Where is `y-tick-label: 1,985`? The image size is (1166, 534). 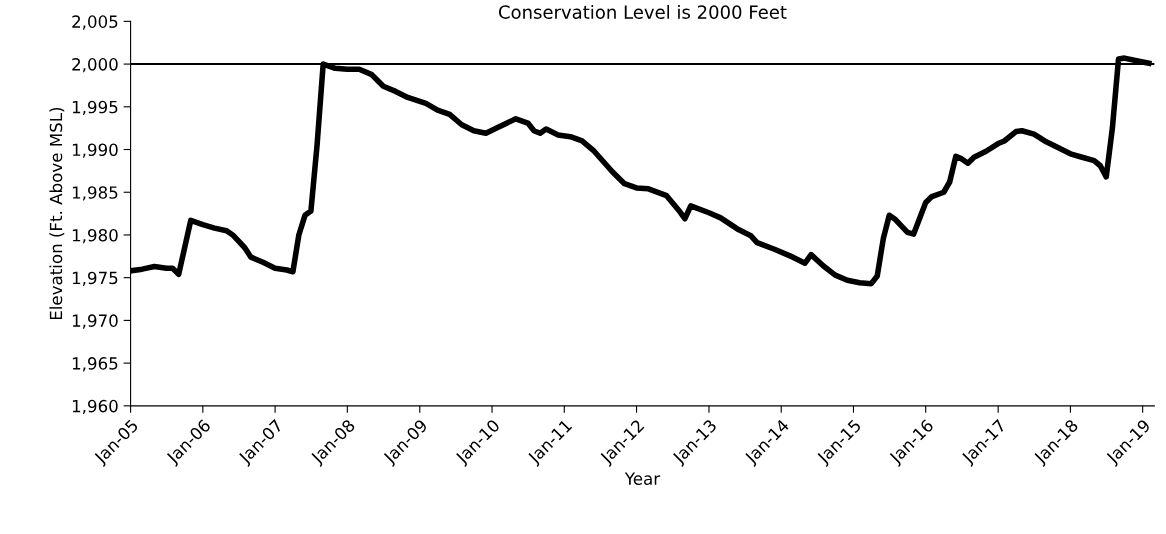 y-tick-label: 1,985 is located at coordinates (95, 193).